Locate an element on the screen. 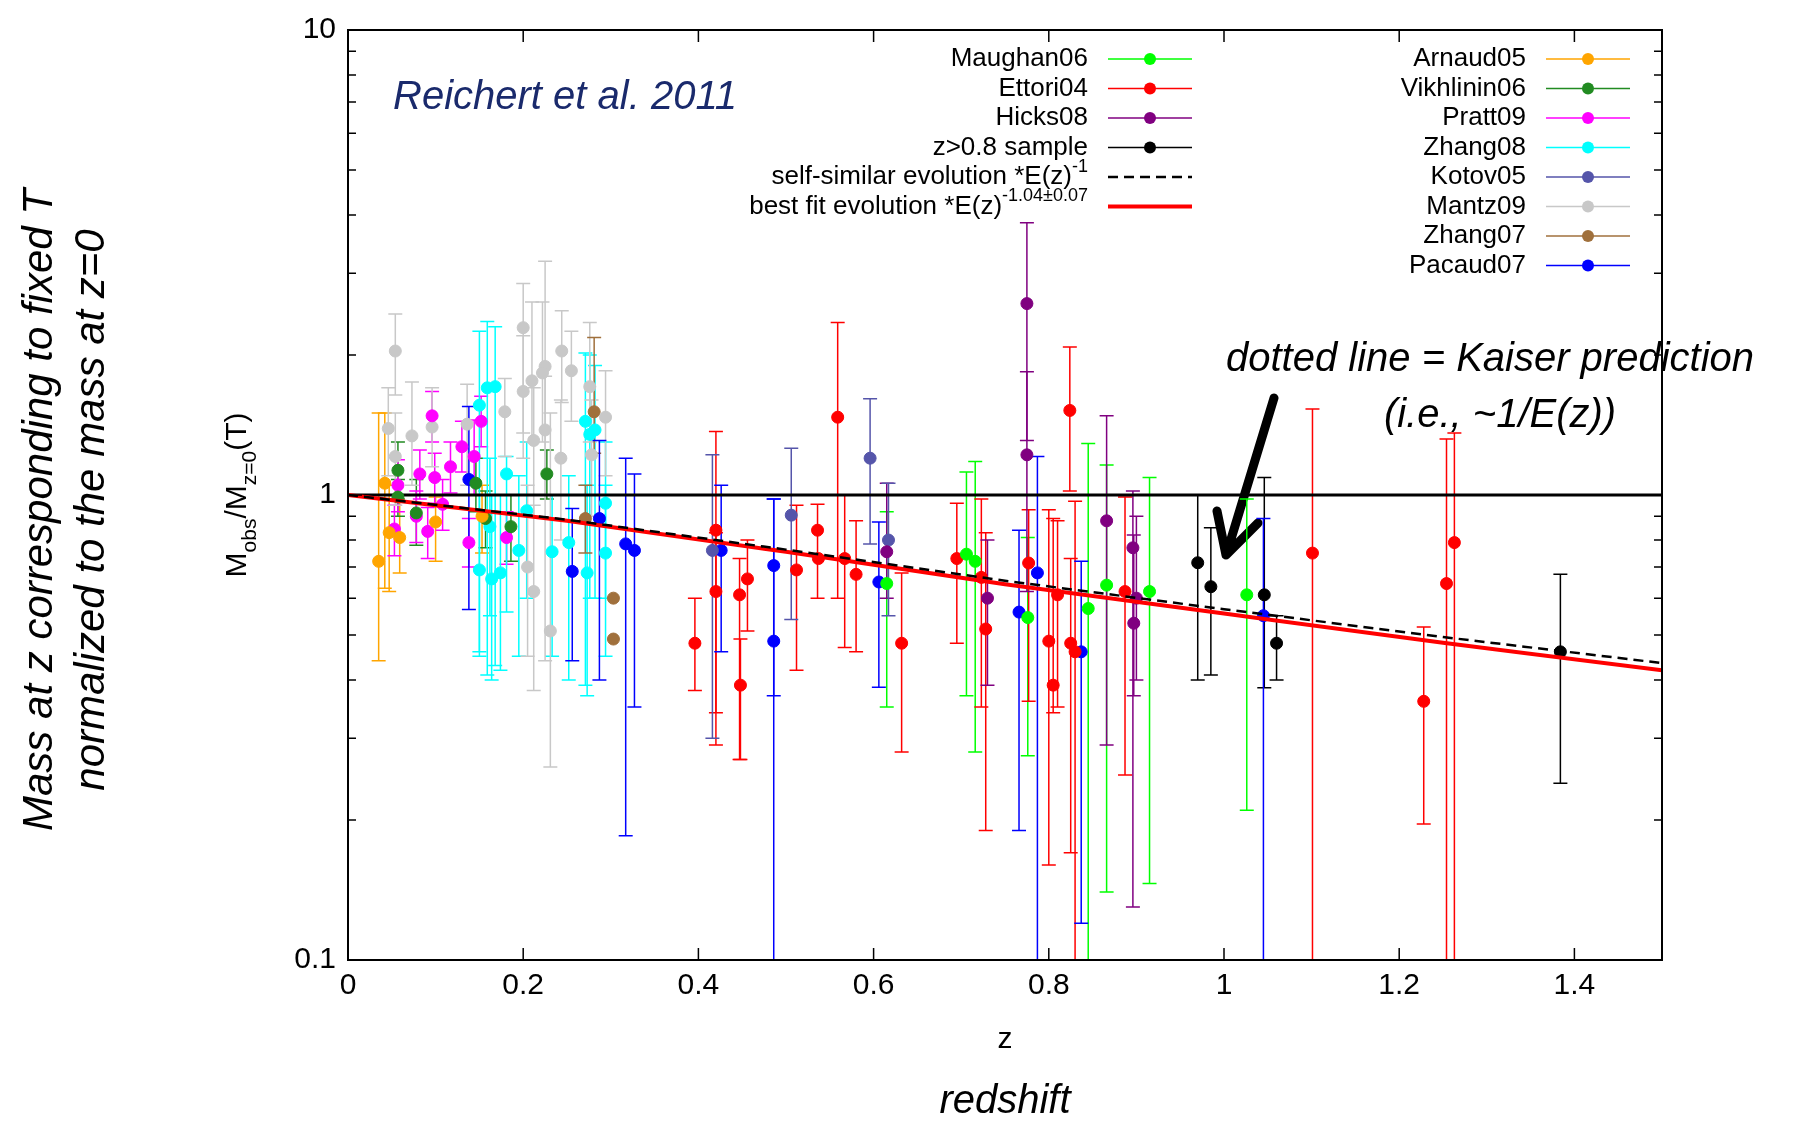 This screenshot has width=1795, height=1127. x-tick-label: 0.2 is located at coordinates (523, 984).